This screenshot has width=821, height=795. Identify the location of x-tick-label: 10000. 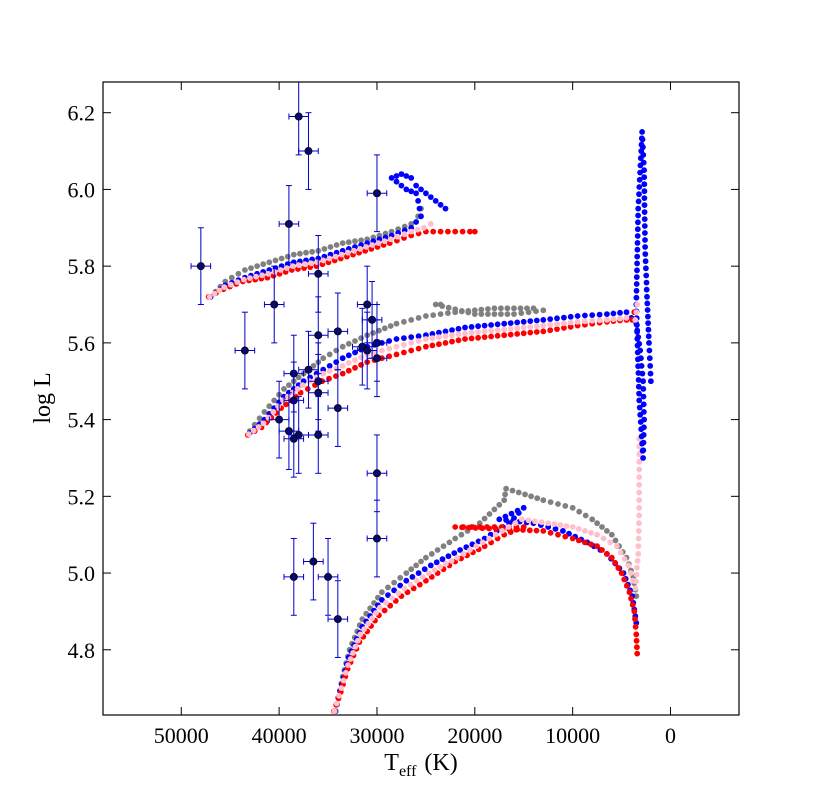
(572, 735).